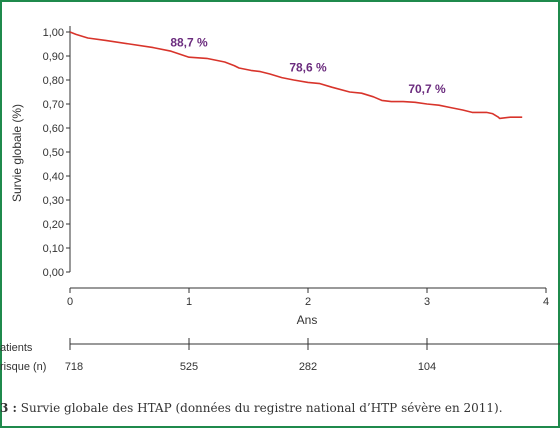  I want to click on x-tick-label: 3, so click(427, 302).